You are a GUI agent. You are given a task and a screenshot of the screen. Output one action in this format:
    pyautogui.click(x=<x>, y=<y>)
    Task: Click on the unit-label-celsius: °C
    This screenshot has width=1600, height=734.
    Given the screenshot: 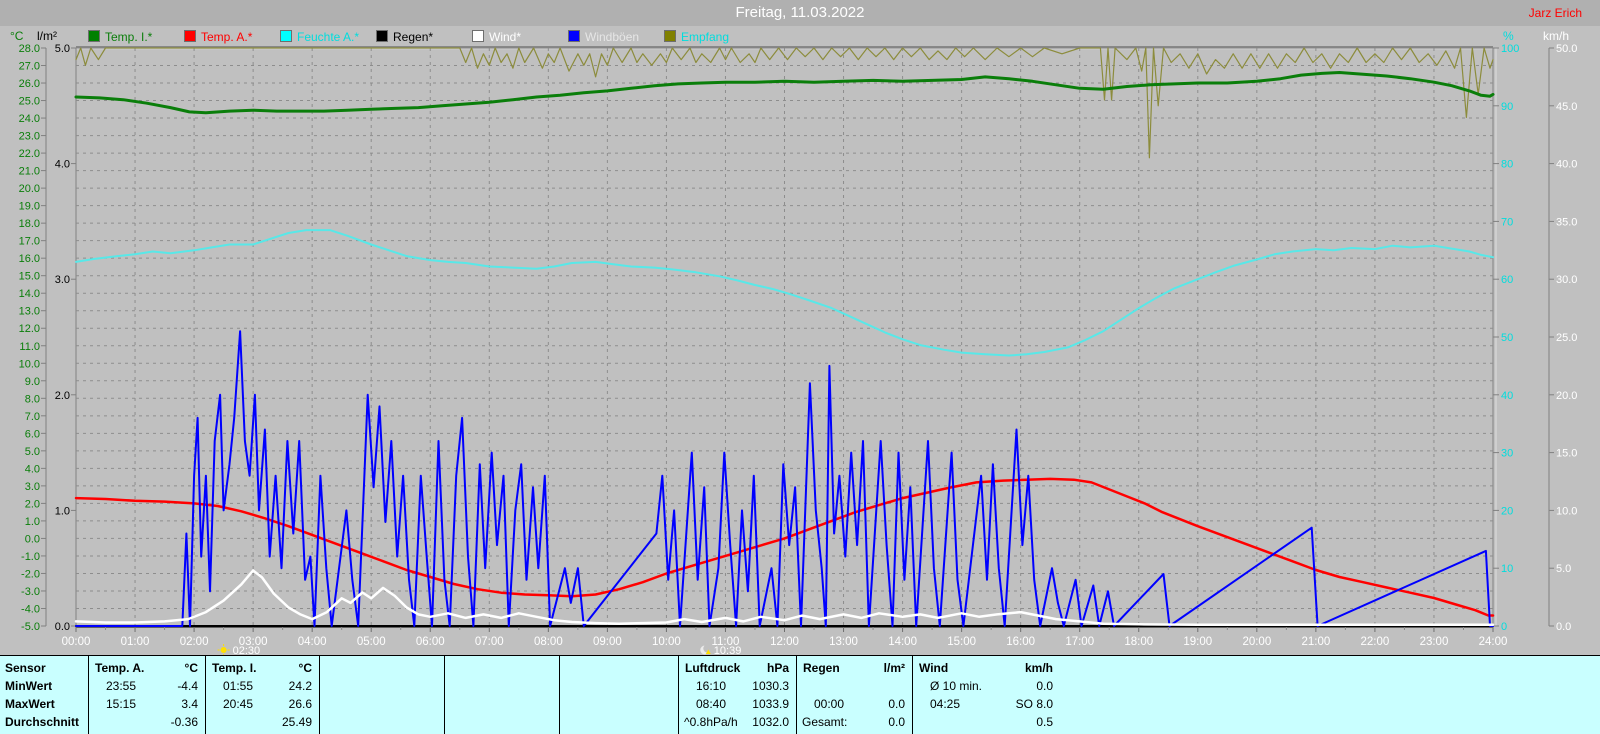 What is the action you would take?
    pyautogui.click(x=17, y=36)
    